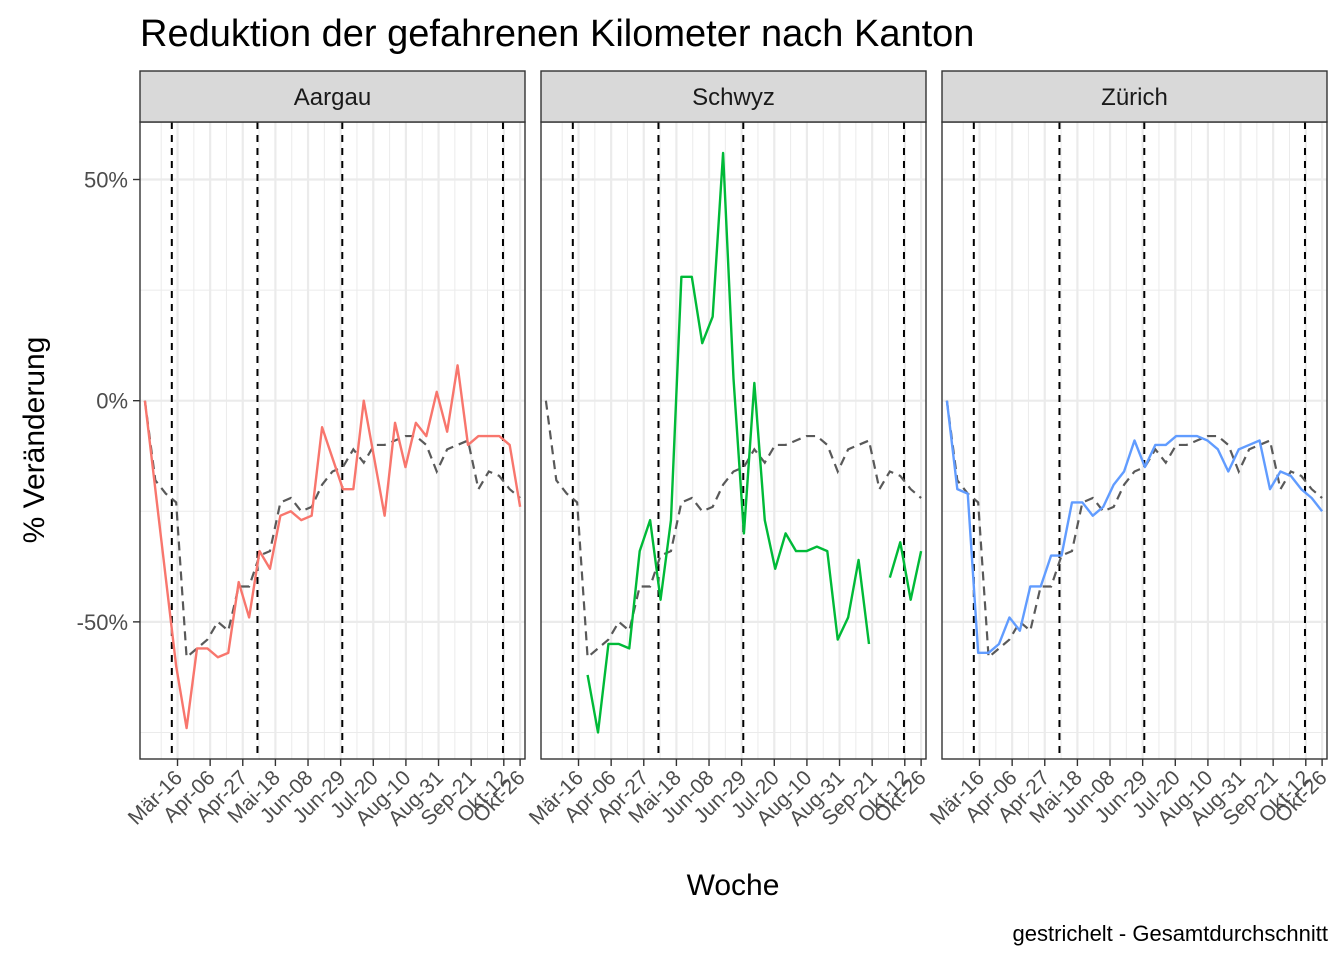 The width and height of the screenshot is (1344, 960). I want to click on y-axis-ticks: 50% 0% -50%, so click(108, 401).